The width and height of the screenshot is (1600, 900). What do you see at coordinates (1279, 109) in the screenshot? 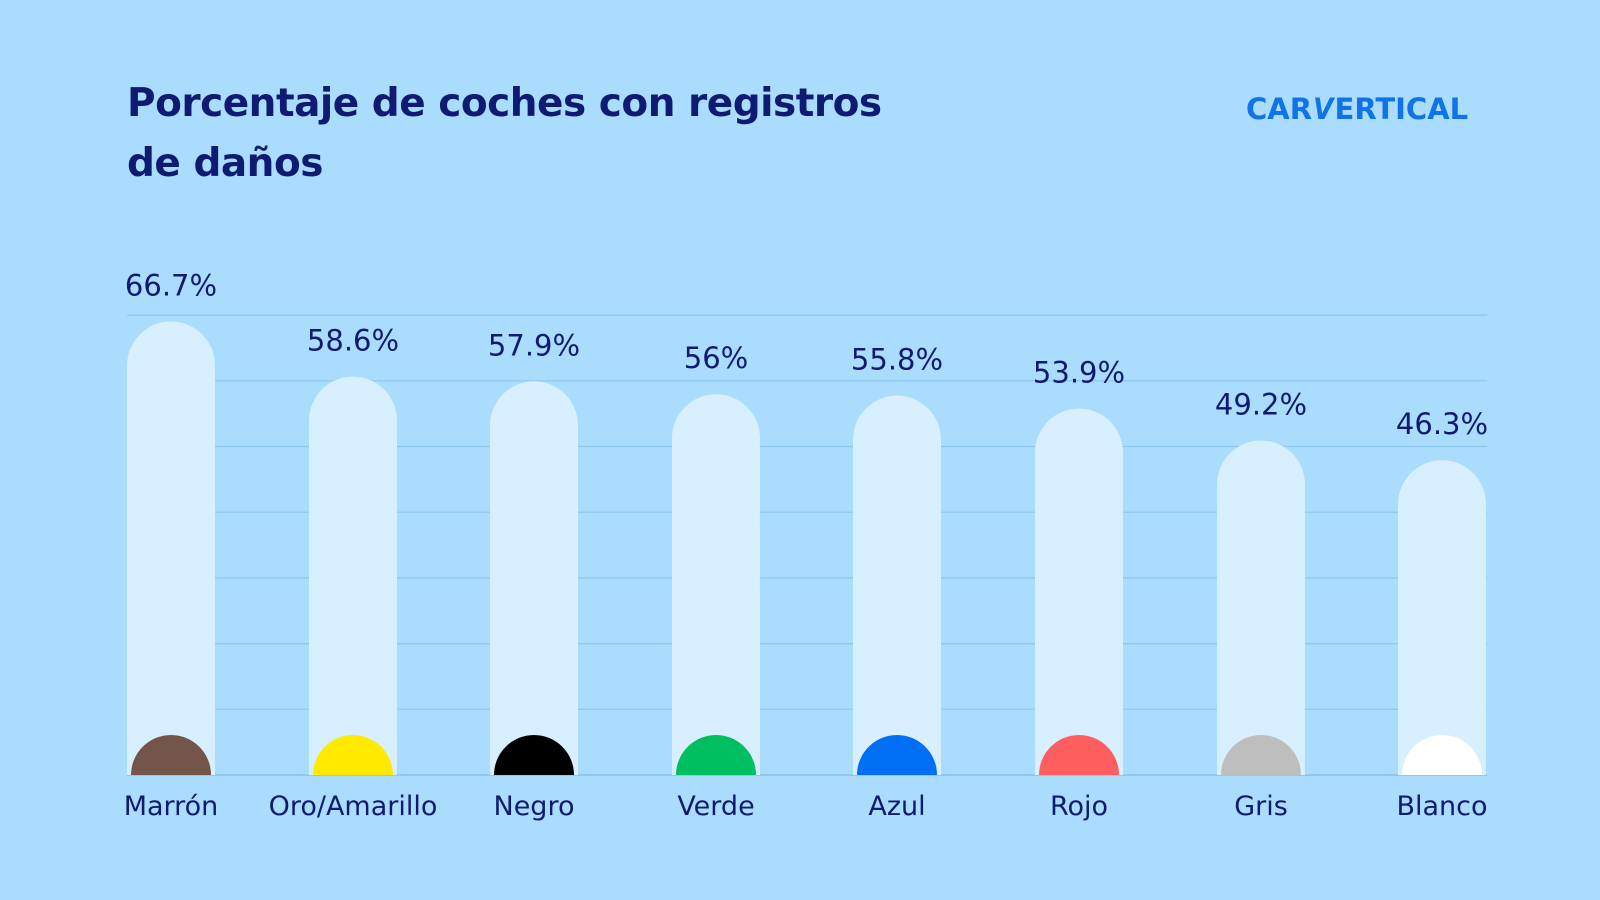
I see `logo-text-car: CAR` at bounding box center [1279, 109].